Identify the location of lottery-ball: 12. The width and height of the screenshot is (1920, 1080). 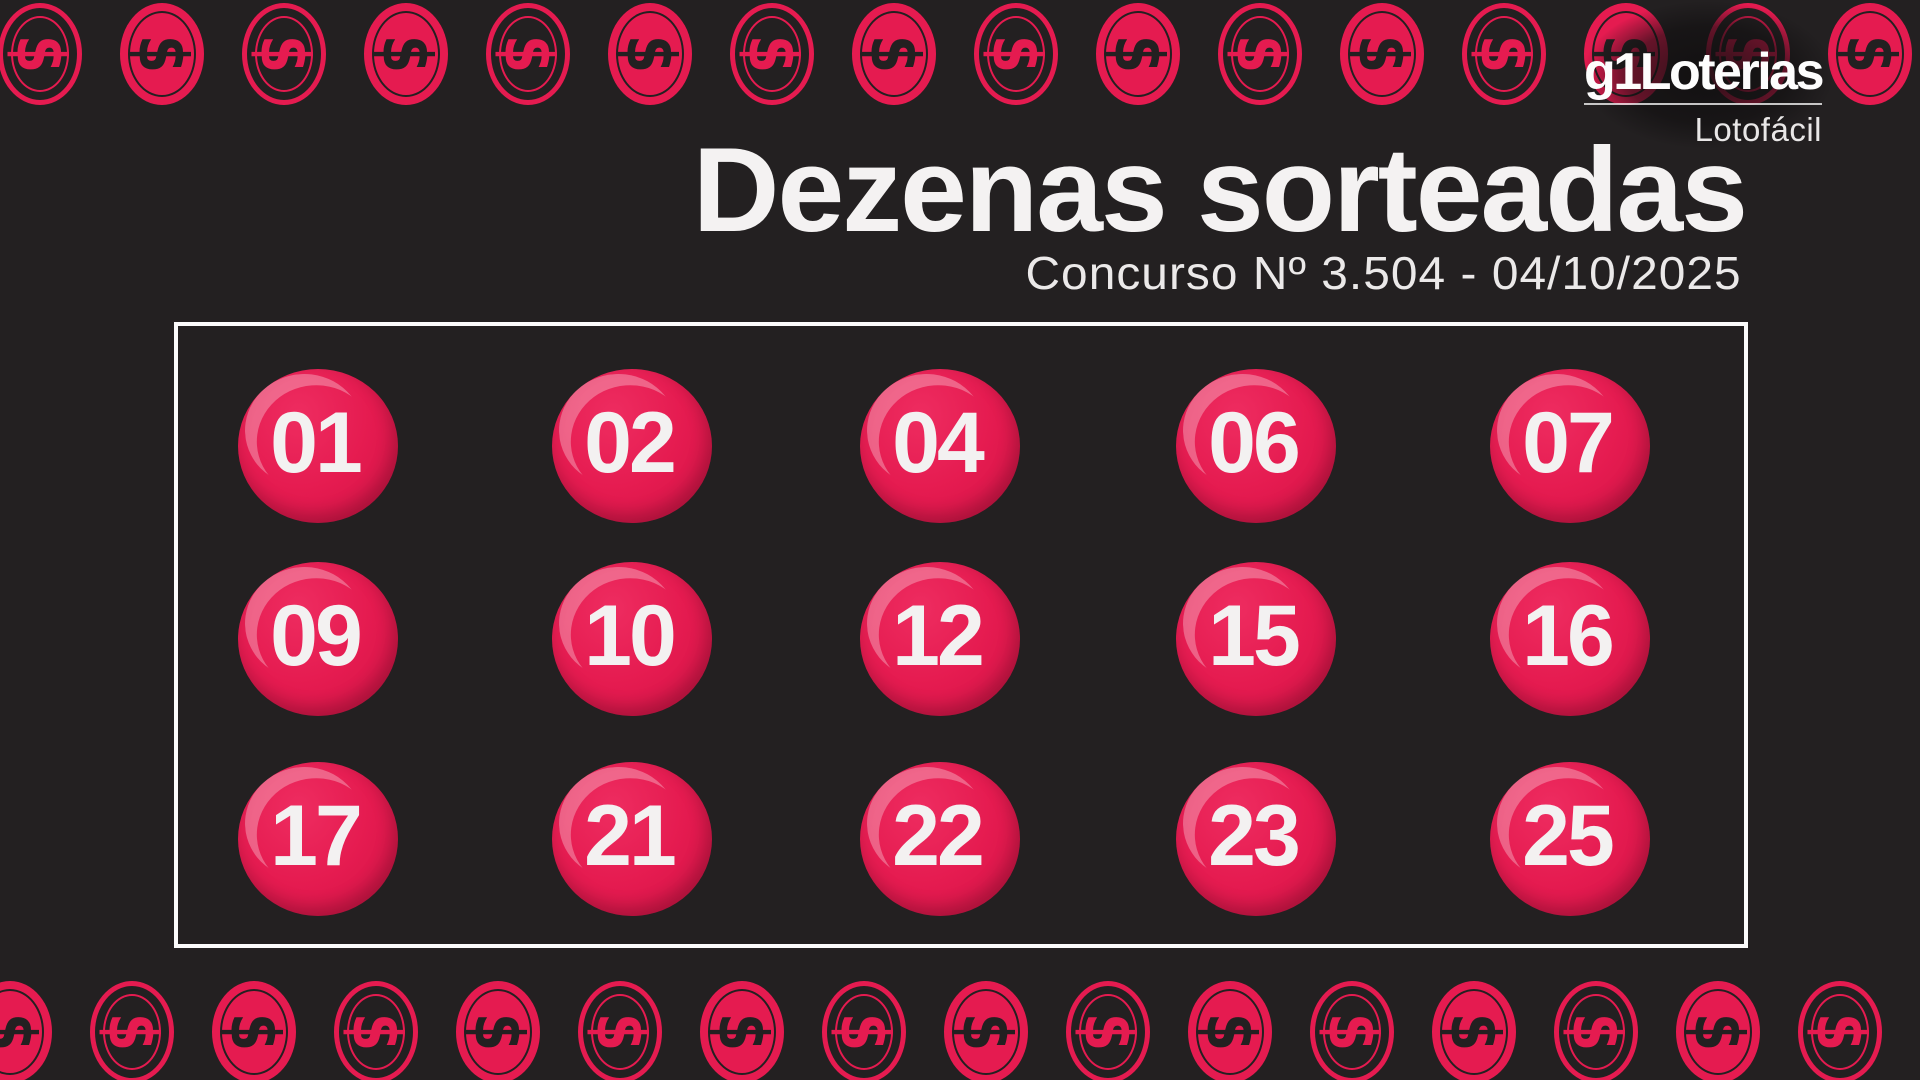
(940, 639).